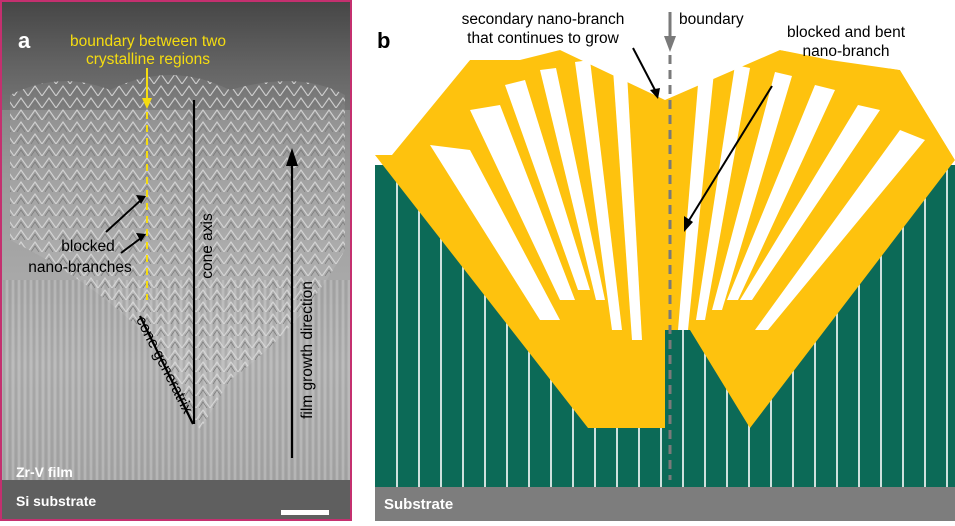  I want to click on blocked-label-line1: blocked, so click(87, 246).